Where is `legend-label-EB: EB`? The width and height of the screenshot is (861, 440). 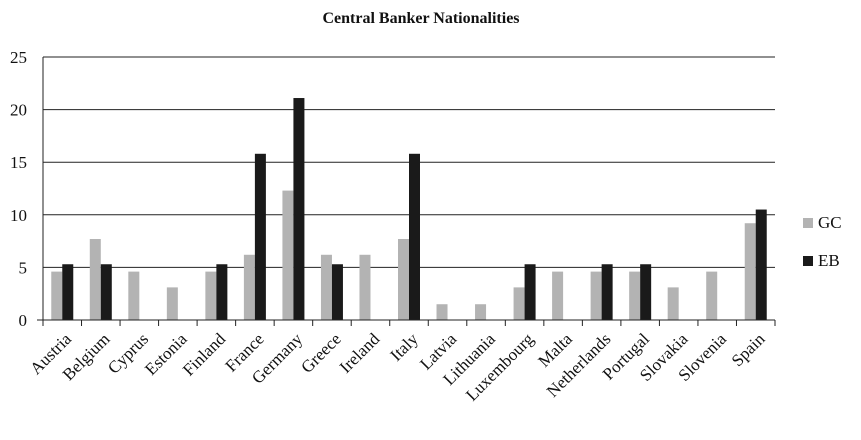
legend-label-EB: EB is located at coordinates (829, 260).